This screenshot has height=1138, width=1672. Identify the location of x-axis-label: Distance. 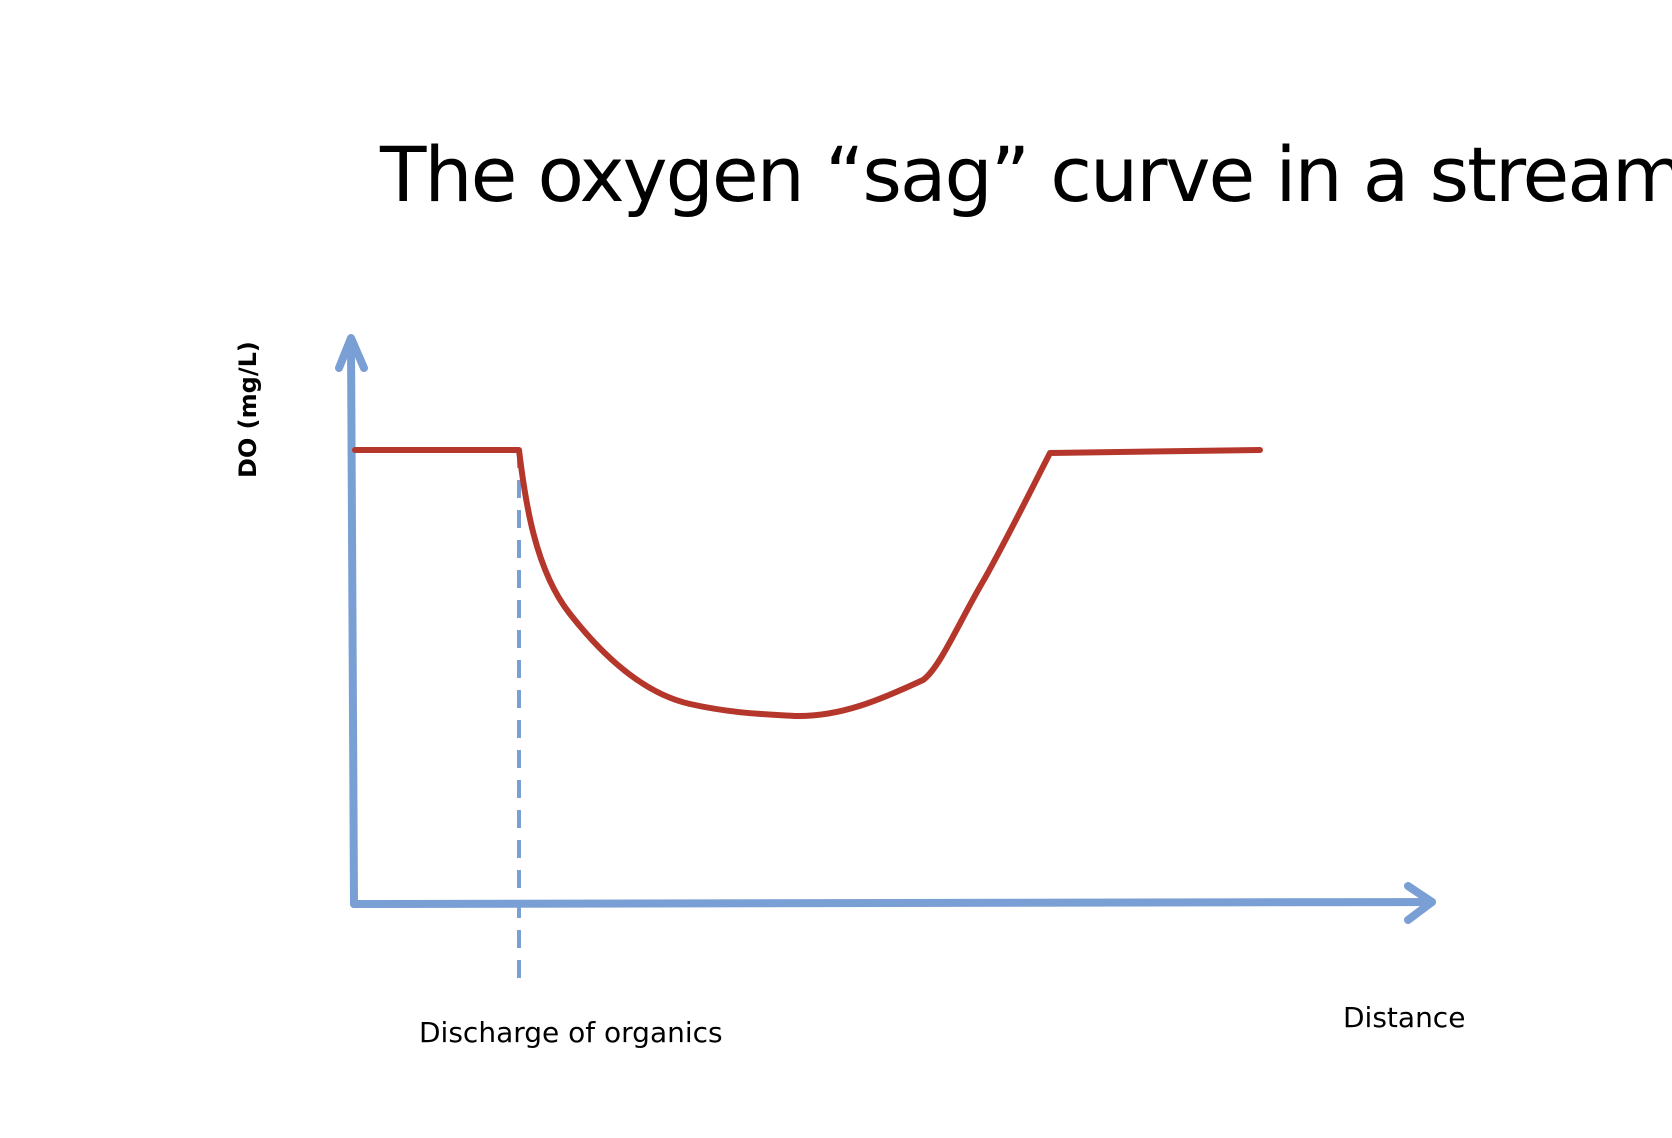
(1404, 1017).